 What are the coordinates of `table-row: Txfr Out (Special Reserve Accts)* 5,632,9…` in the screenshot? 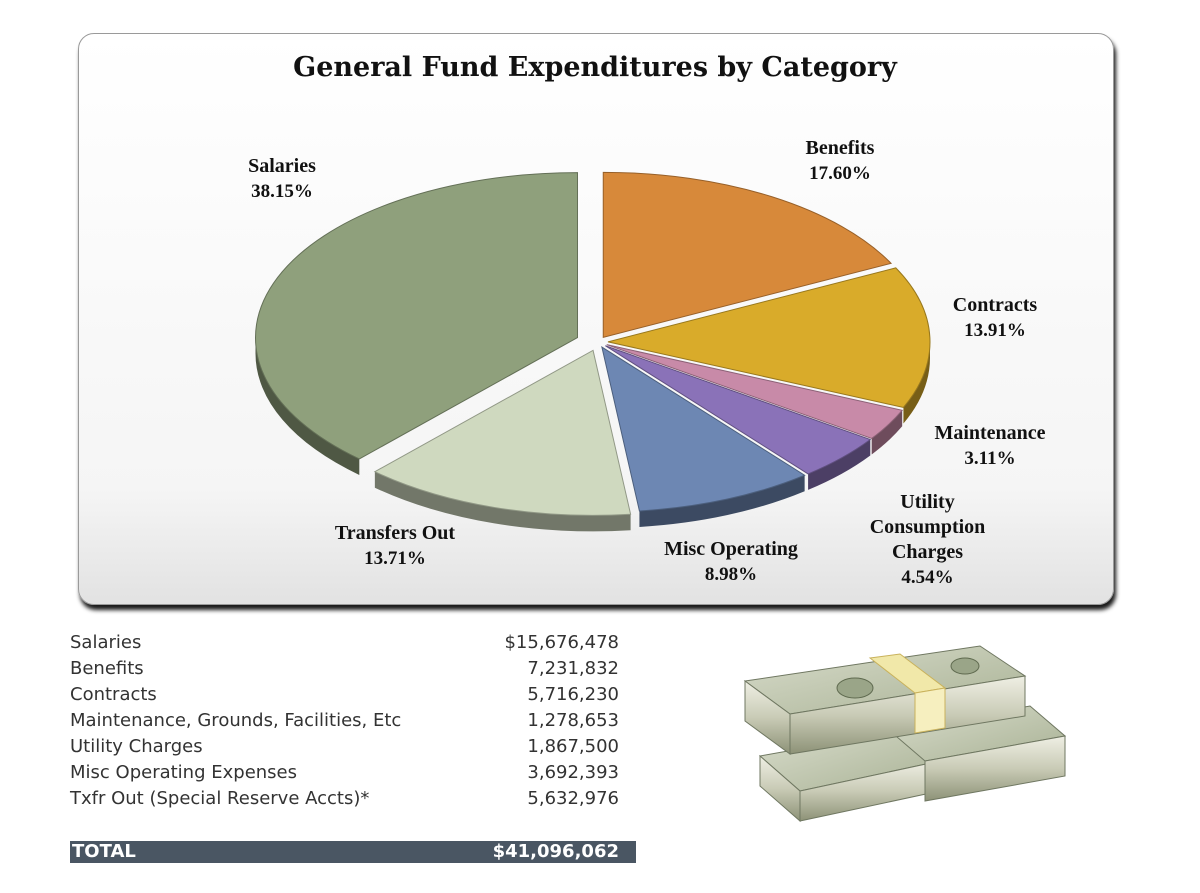 It's located at (344, 798).